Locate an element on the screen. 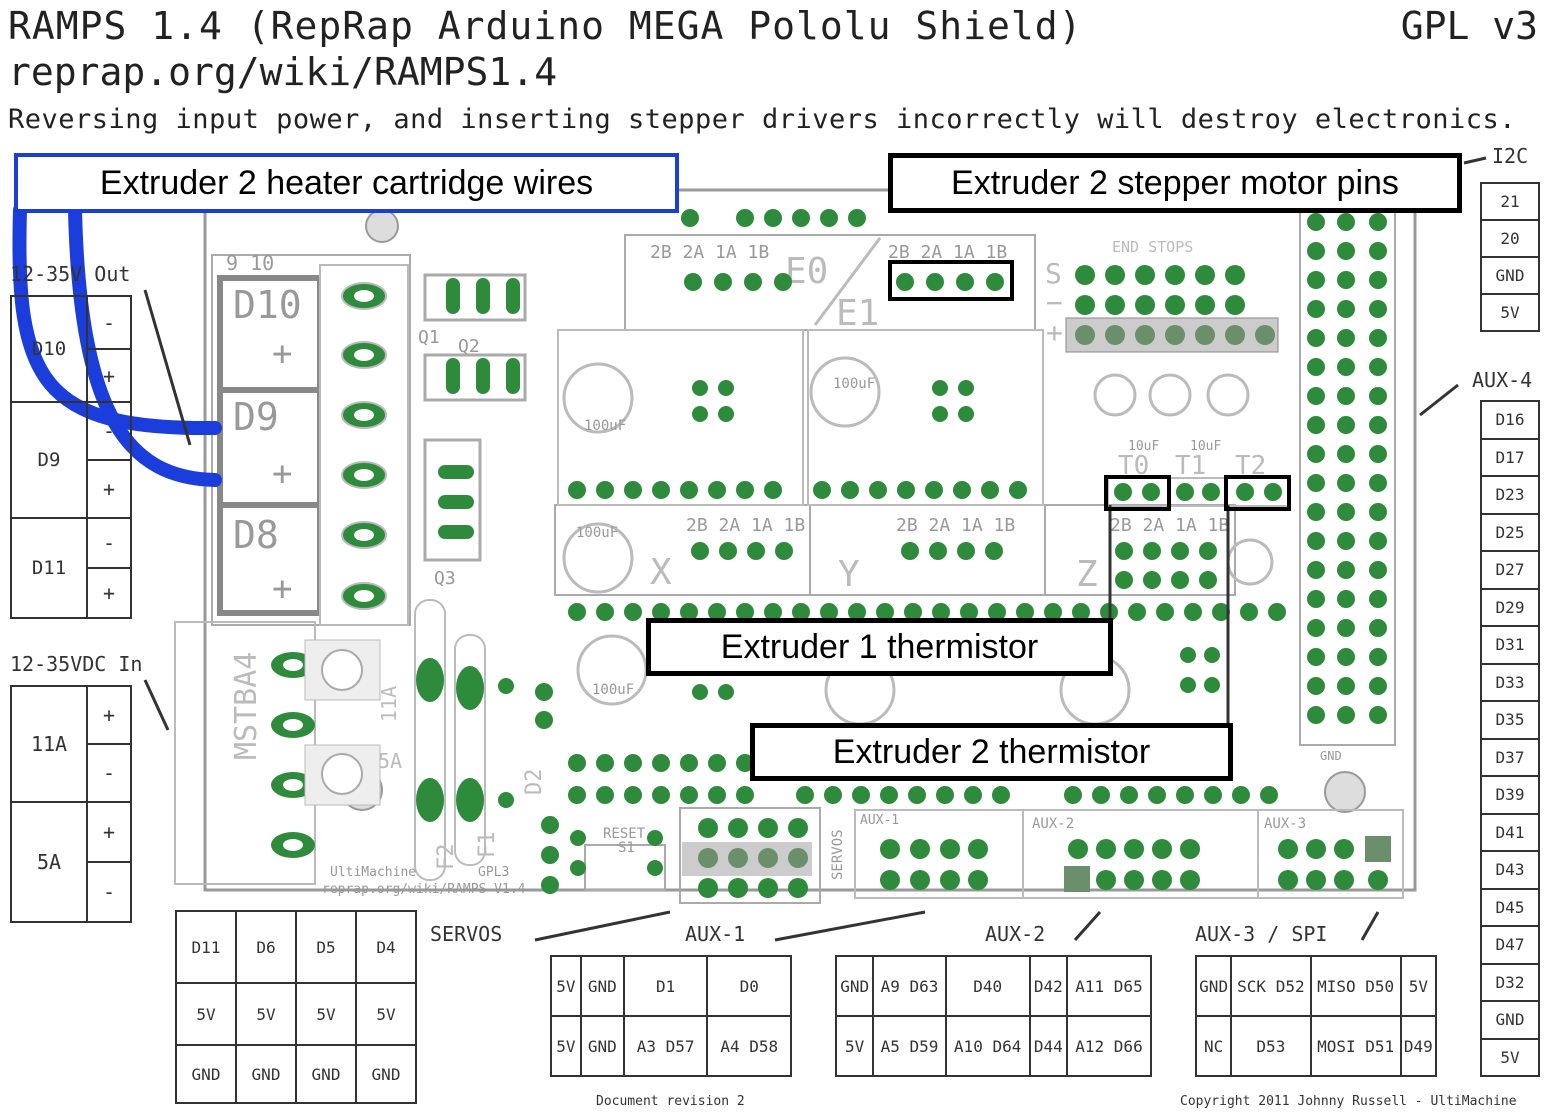 The image size is (1558, 1114). svg-text: Q1 is located at coordinates (429, 337).